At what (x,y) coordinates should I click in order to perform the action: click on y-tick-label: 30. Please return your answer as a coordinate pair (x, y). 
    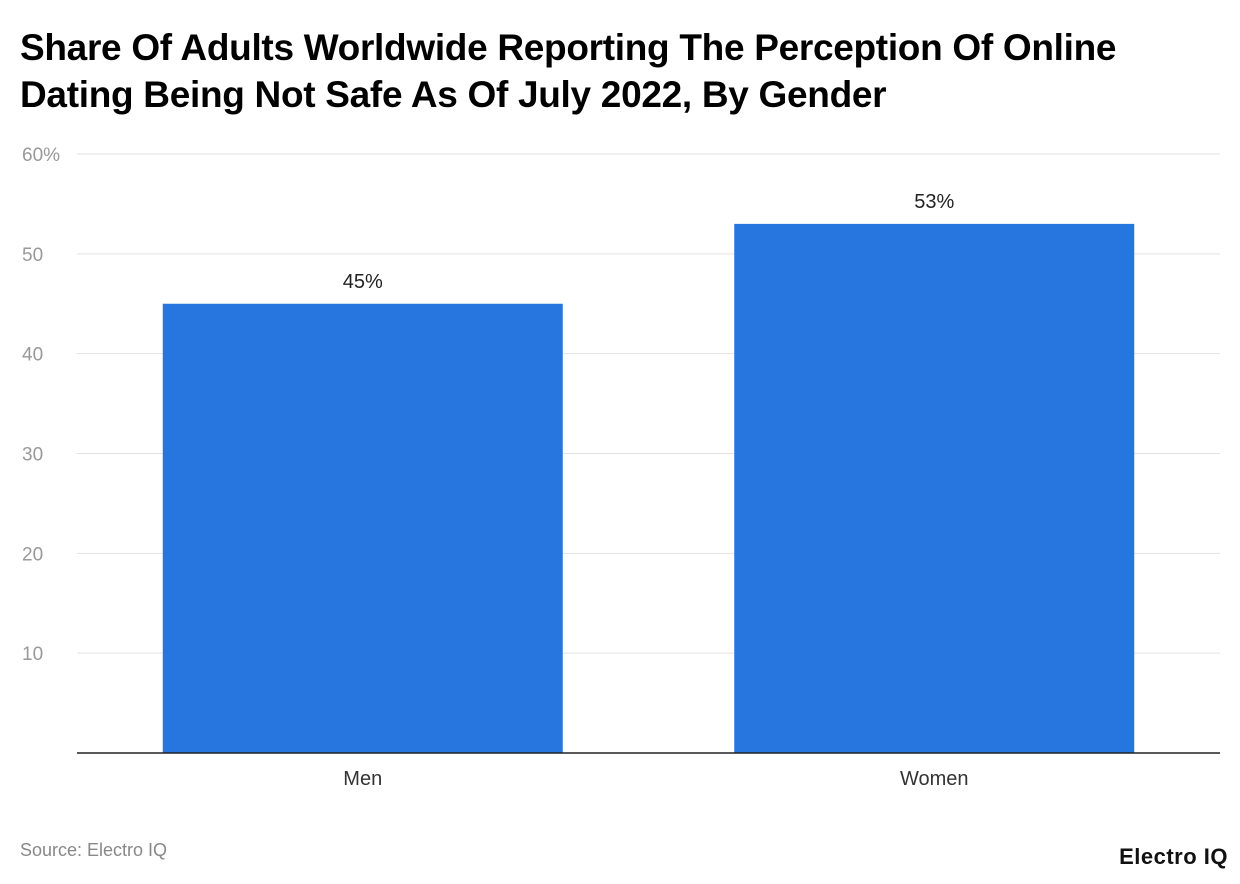
    Looking at the image, I should click on (32, 455).